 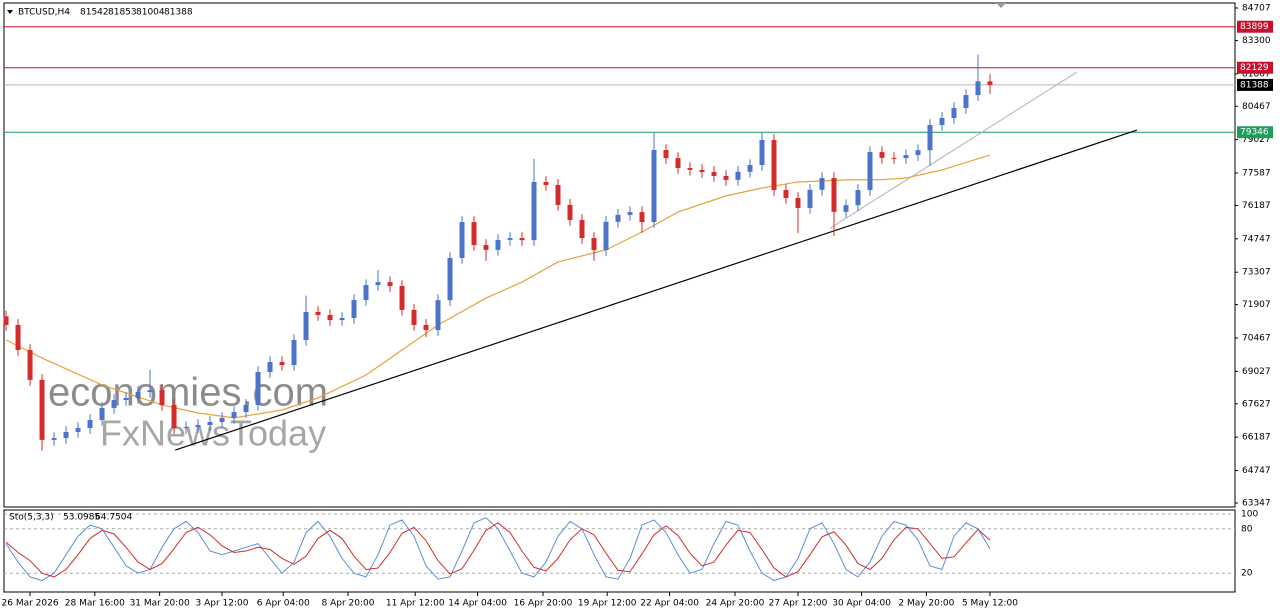 What do you see at coordinates (954, 150) in the screenshot?
I see `trendline` at bounding box center [954, 150].